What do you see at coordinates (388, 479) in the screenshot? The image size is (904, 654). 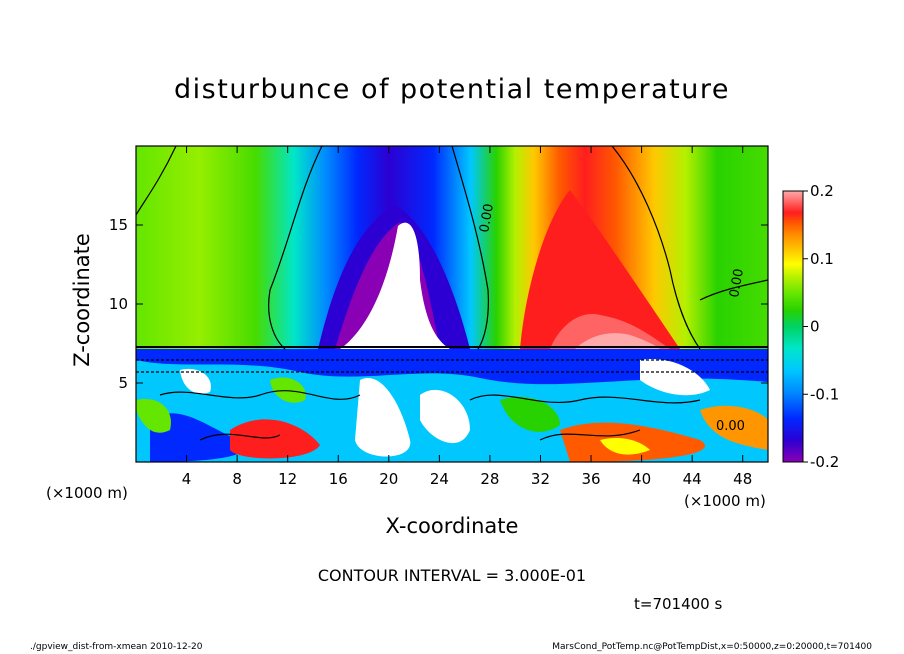 I see `x-tick-label: 20` at bounding box center [388, 479].